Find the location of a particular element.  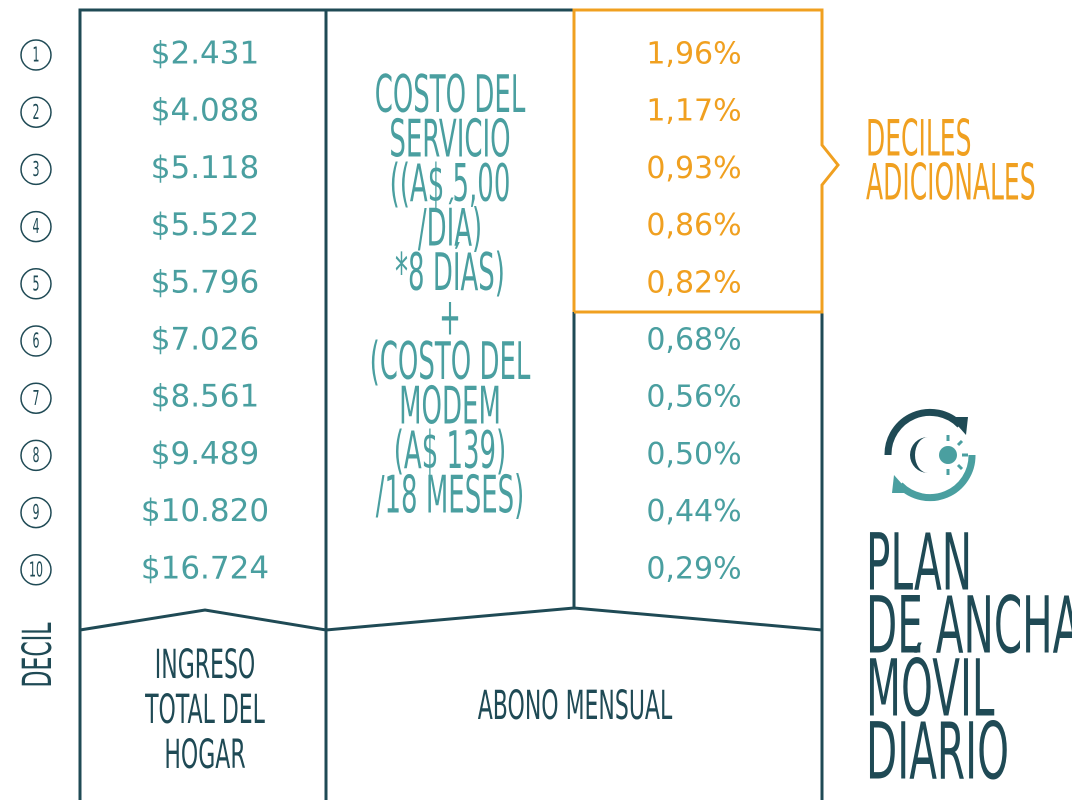

title-line: DE ANCHA is located at coordinates (969, 626).